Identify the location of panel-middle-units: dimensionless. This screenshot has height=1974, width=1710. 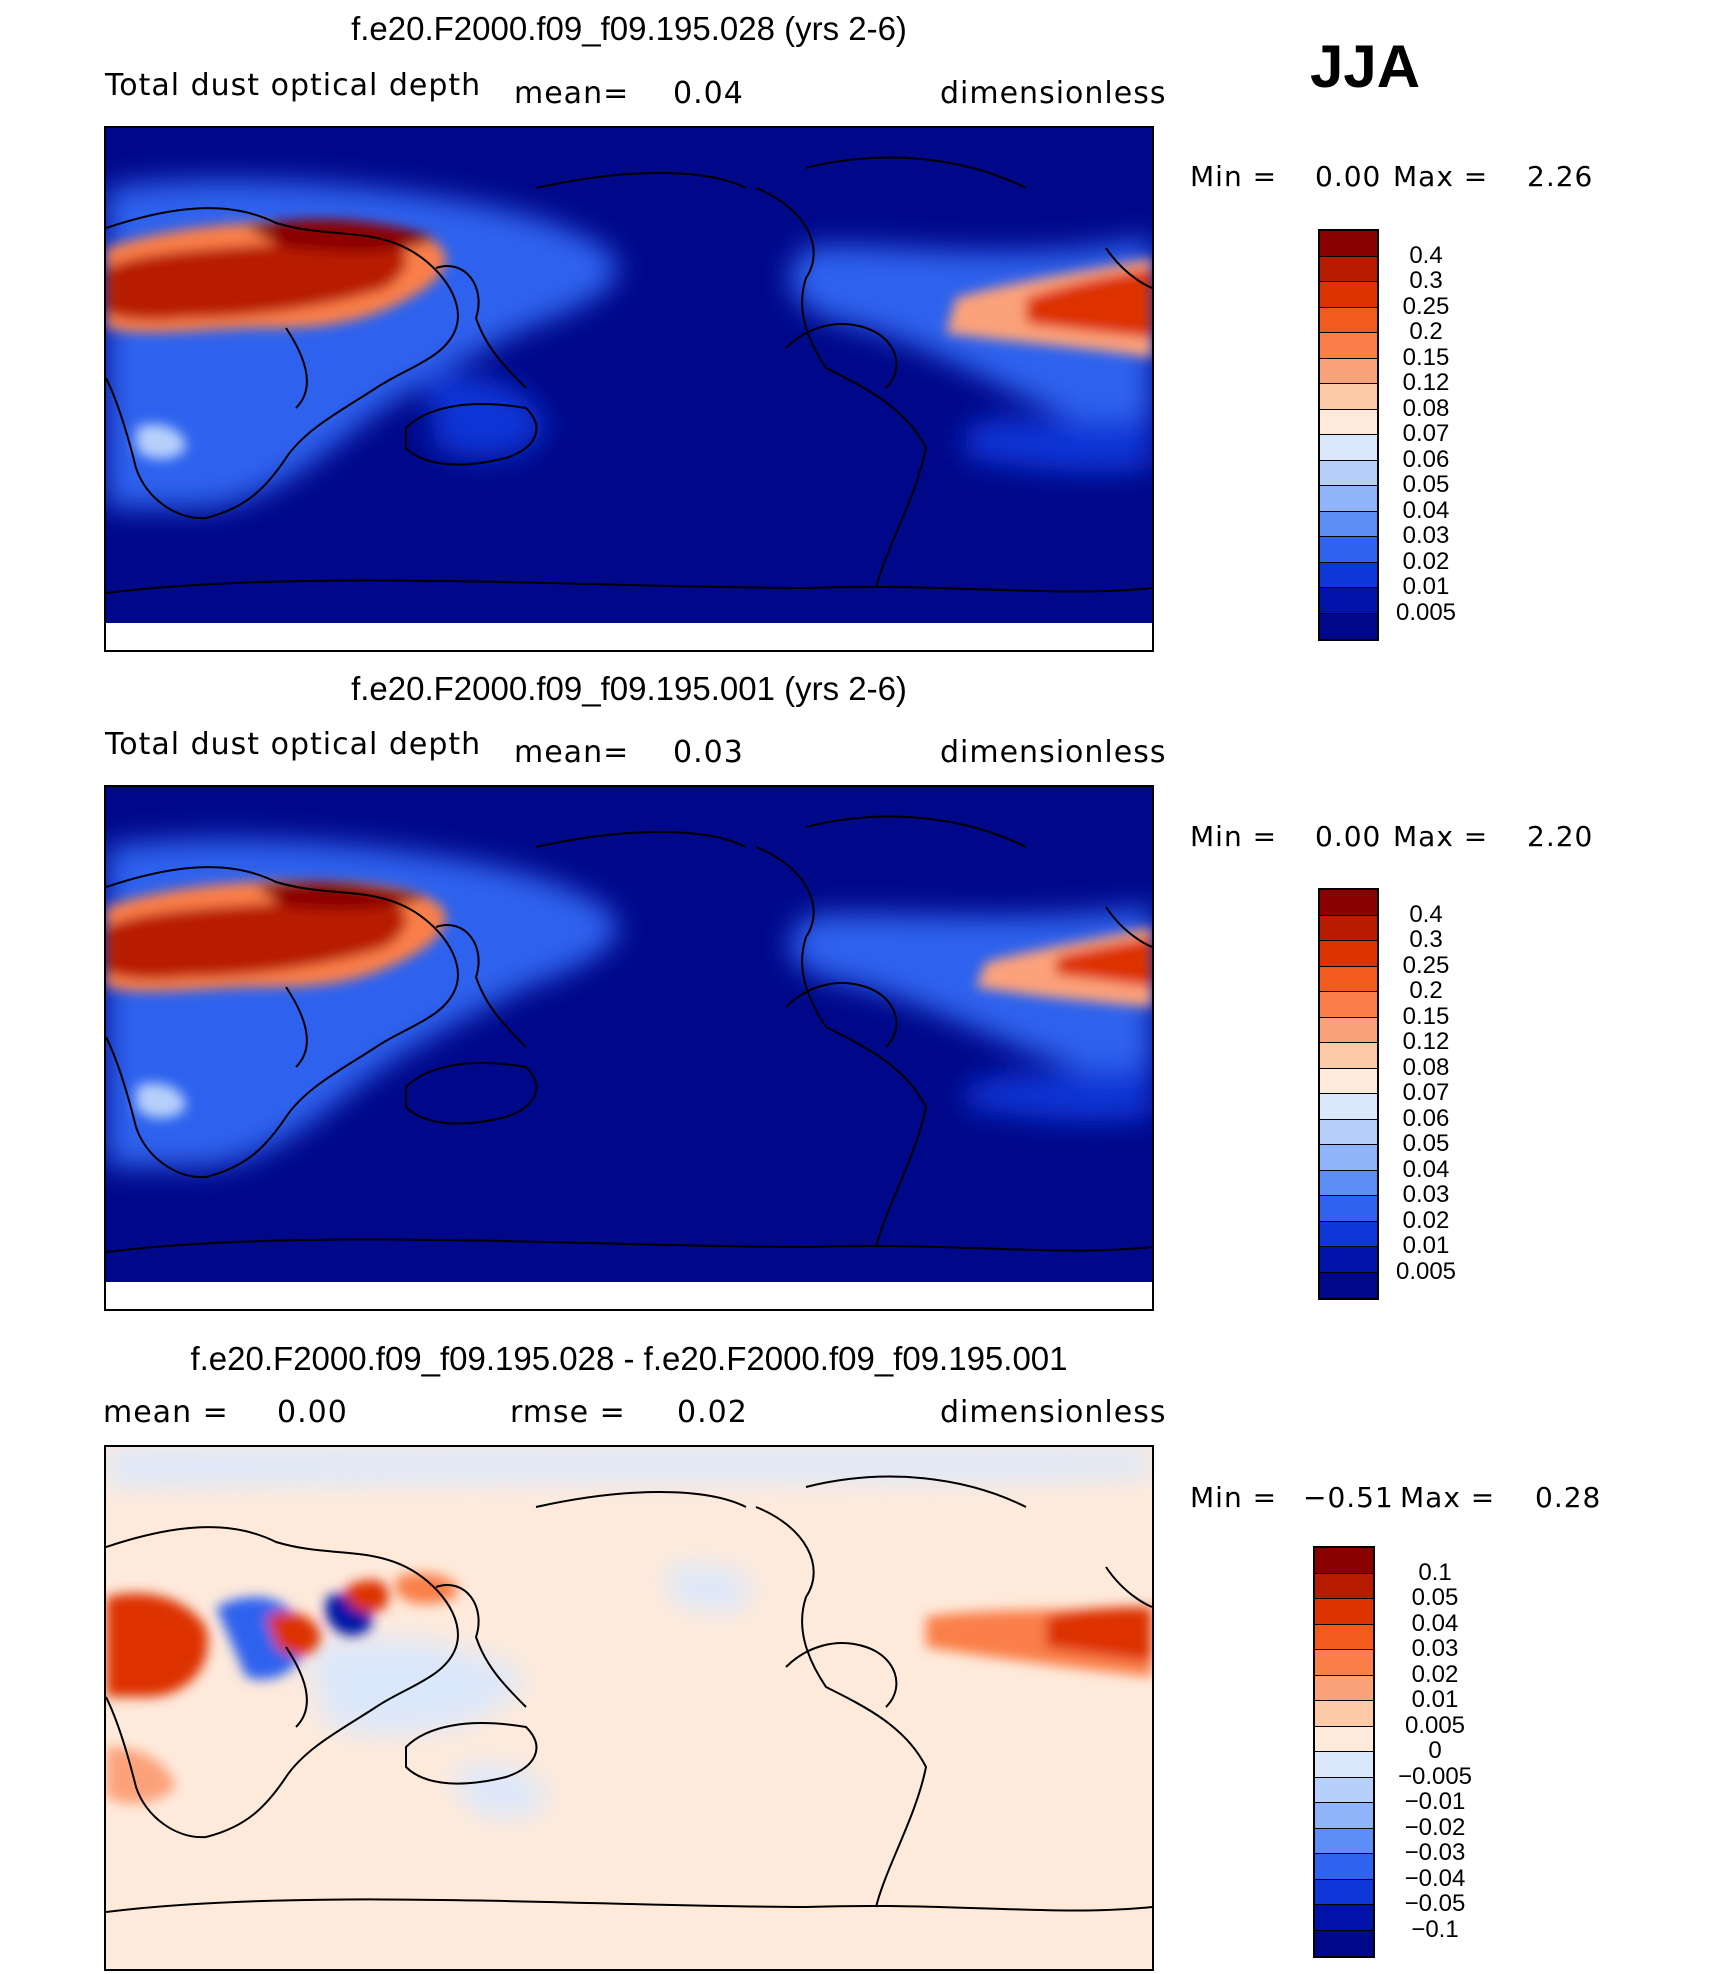
(1053, 752).